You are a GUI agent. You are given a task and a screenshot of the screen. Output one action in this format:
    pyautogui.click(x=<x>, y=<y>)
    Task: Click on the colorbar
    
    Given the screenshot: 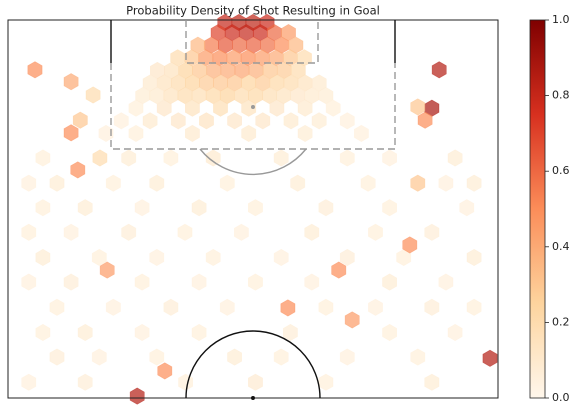 What is the action you would take?
    pyautogui.click(x=537, y=209)
    